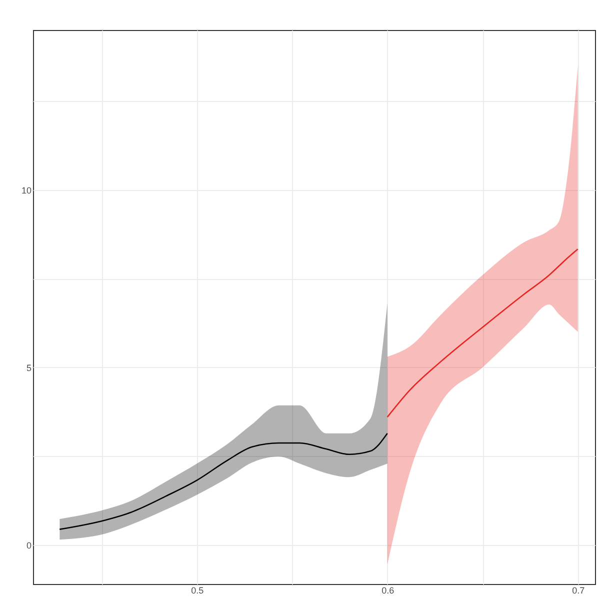  I want to click on y-tick-label: 10, so click(26, 190).